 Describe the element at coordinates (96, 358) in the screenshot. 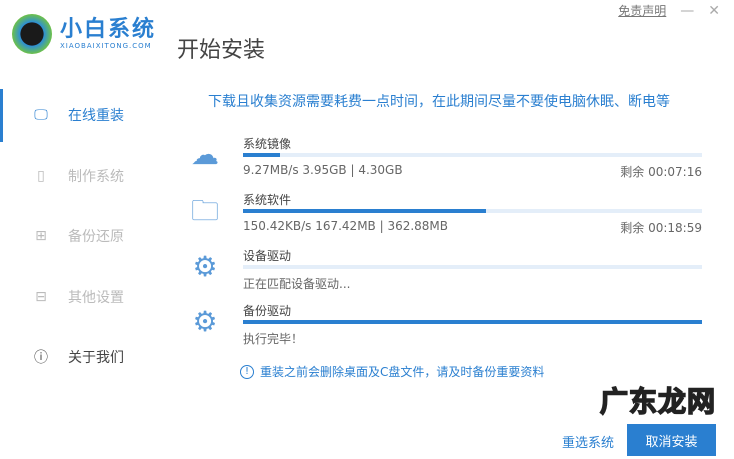

I see `sidebar-item-label: 关于我们` at that location.